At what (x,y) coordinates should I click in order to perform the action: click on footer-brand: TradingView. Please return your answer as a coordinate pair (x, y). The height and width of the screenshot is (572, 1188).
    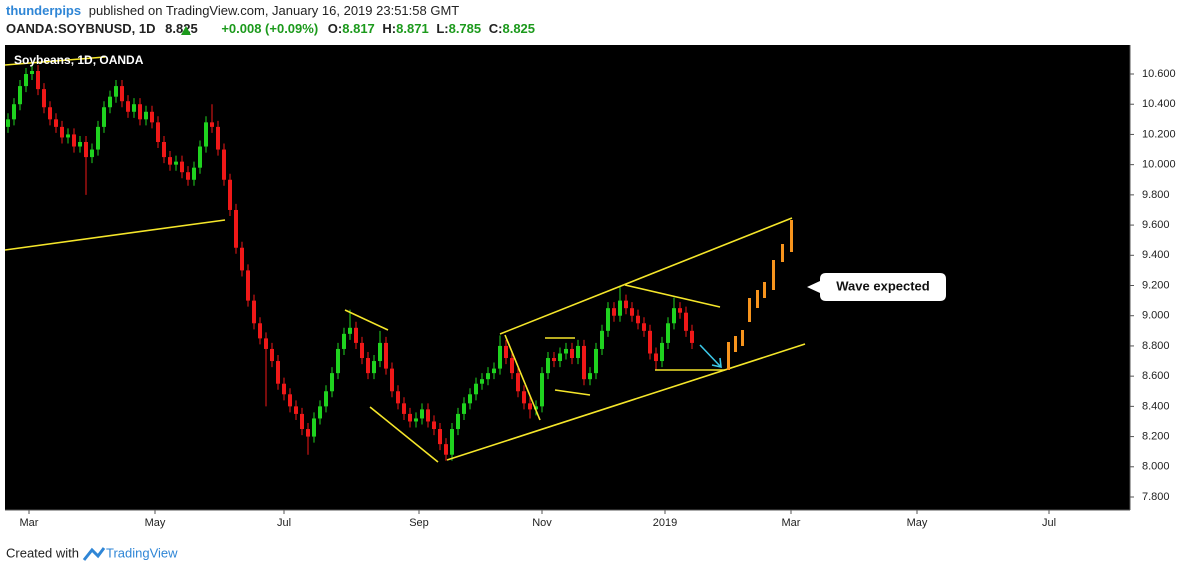
    Looking at the image, I should click on (142, 552).